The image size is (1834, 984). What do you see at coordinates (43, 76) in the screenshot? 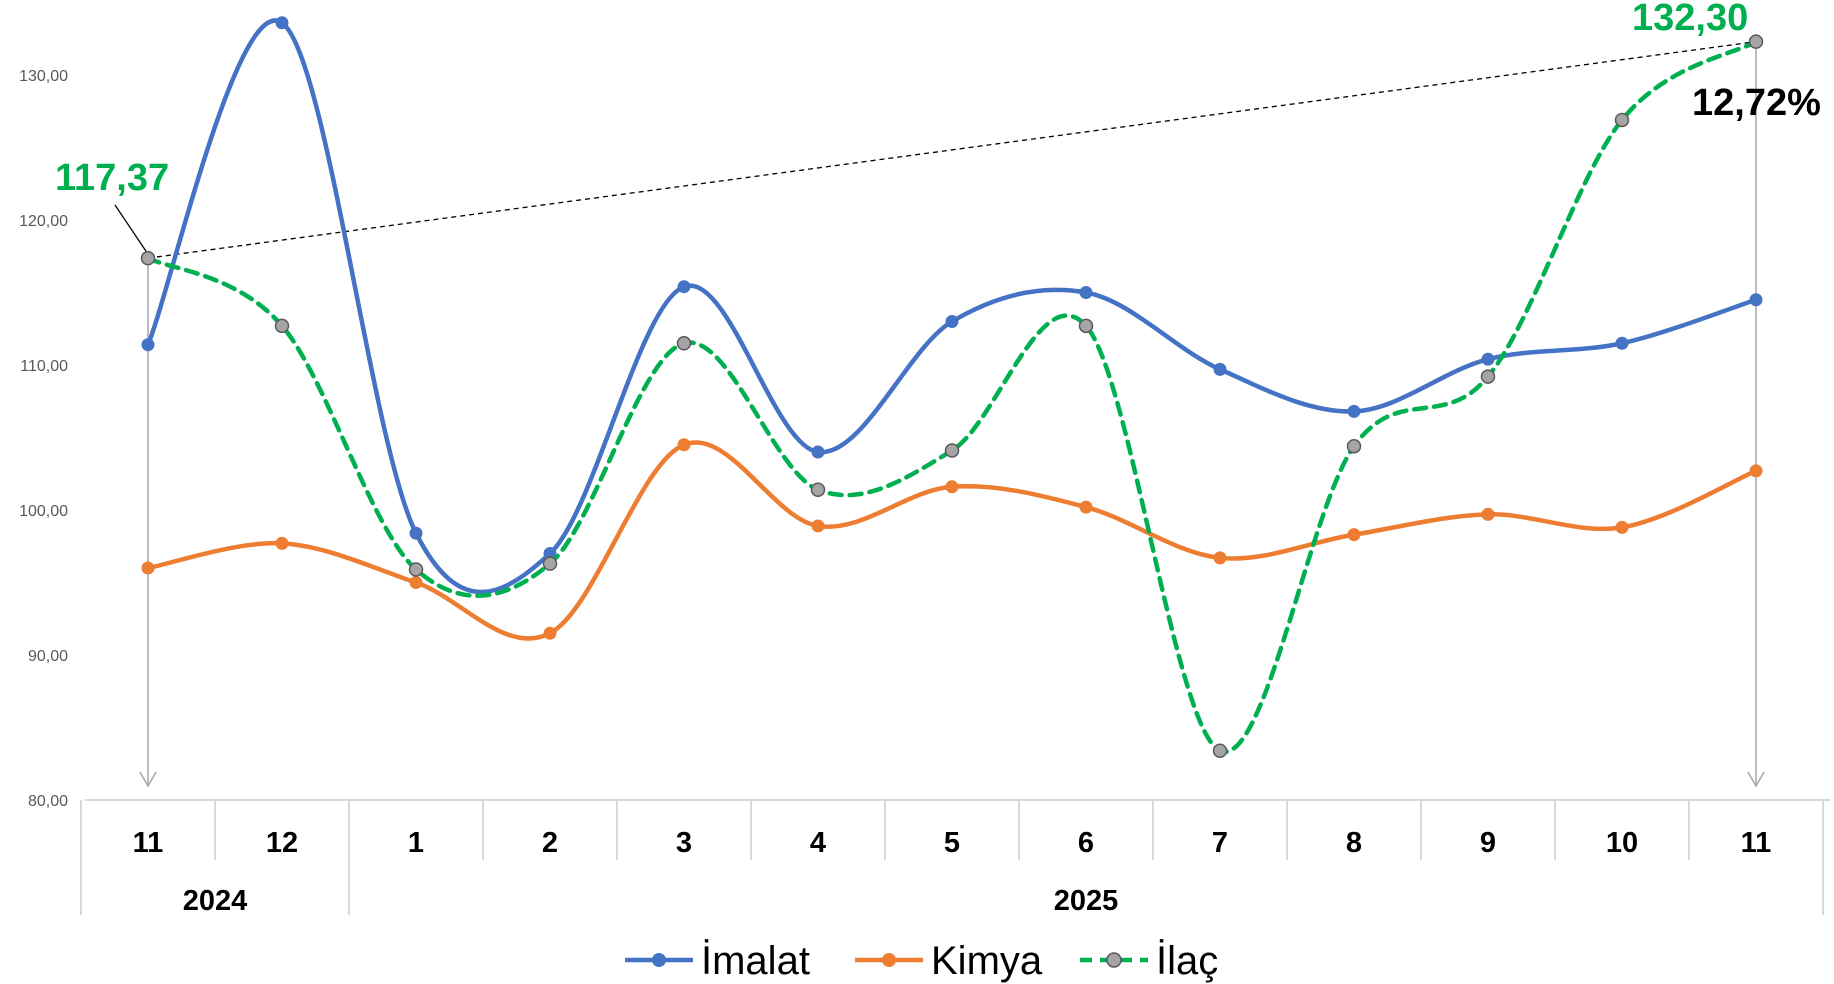
I see `y-tick-label: 130,00` at bounding box center [43, 76].